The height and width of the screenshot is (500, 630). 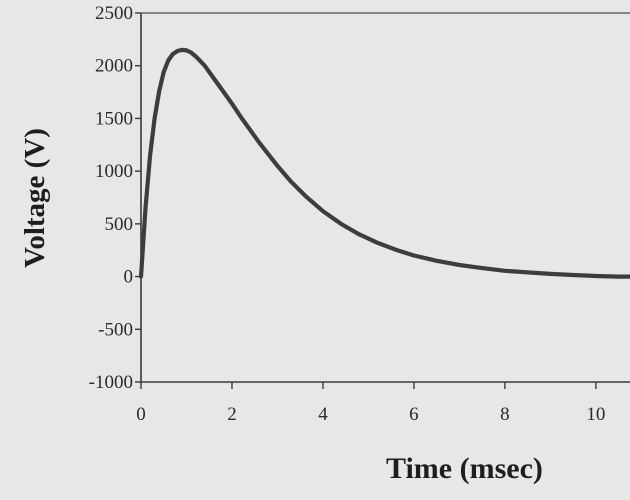 What do you see at coordinates (129, 277) in the screenshot?
I see `y-tick-label: 0` at bounding box center [129, 277].